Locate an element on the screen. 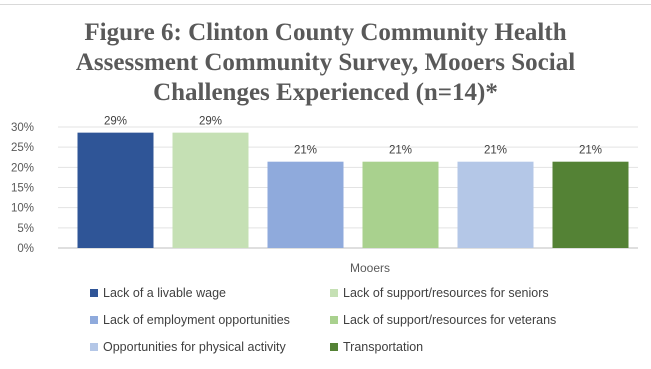  legend-item: Lack of employment opportunities is located at coordinates (190, 320).